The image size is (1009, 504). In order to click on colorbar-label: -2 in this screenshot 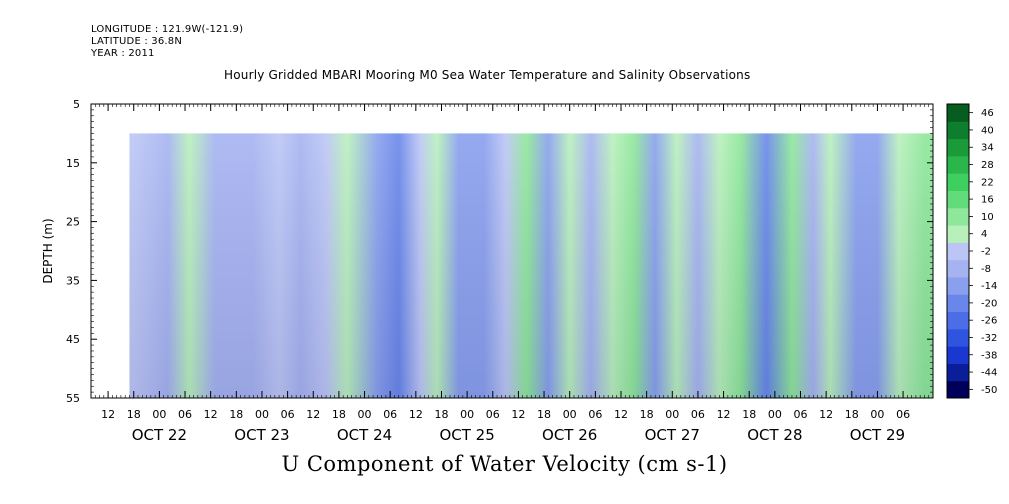, I will do `click(986, 252)`.